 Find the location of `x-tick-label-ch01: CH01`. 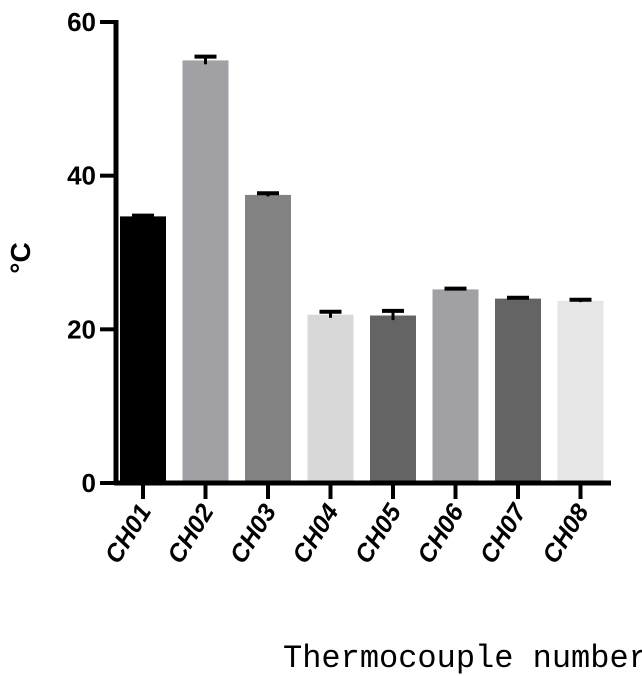

x-tick-label-ch01: CH01 is located at coordinates (128, 533).